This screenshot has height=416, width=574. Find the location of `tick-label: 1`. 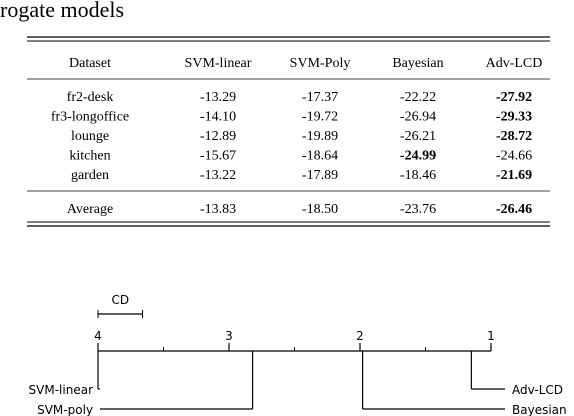

tick-label: 1 is located at coordinates (491, 336).